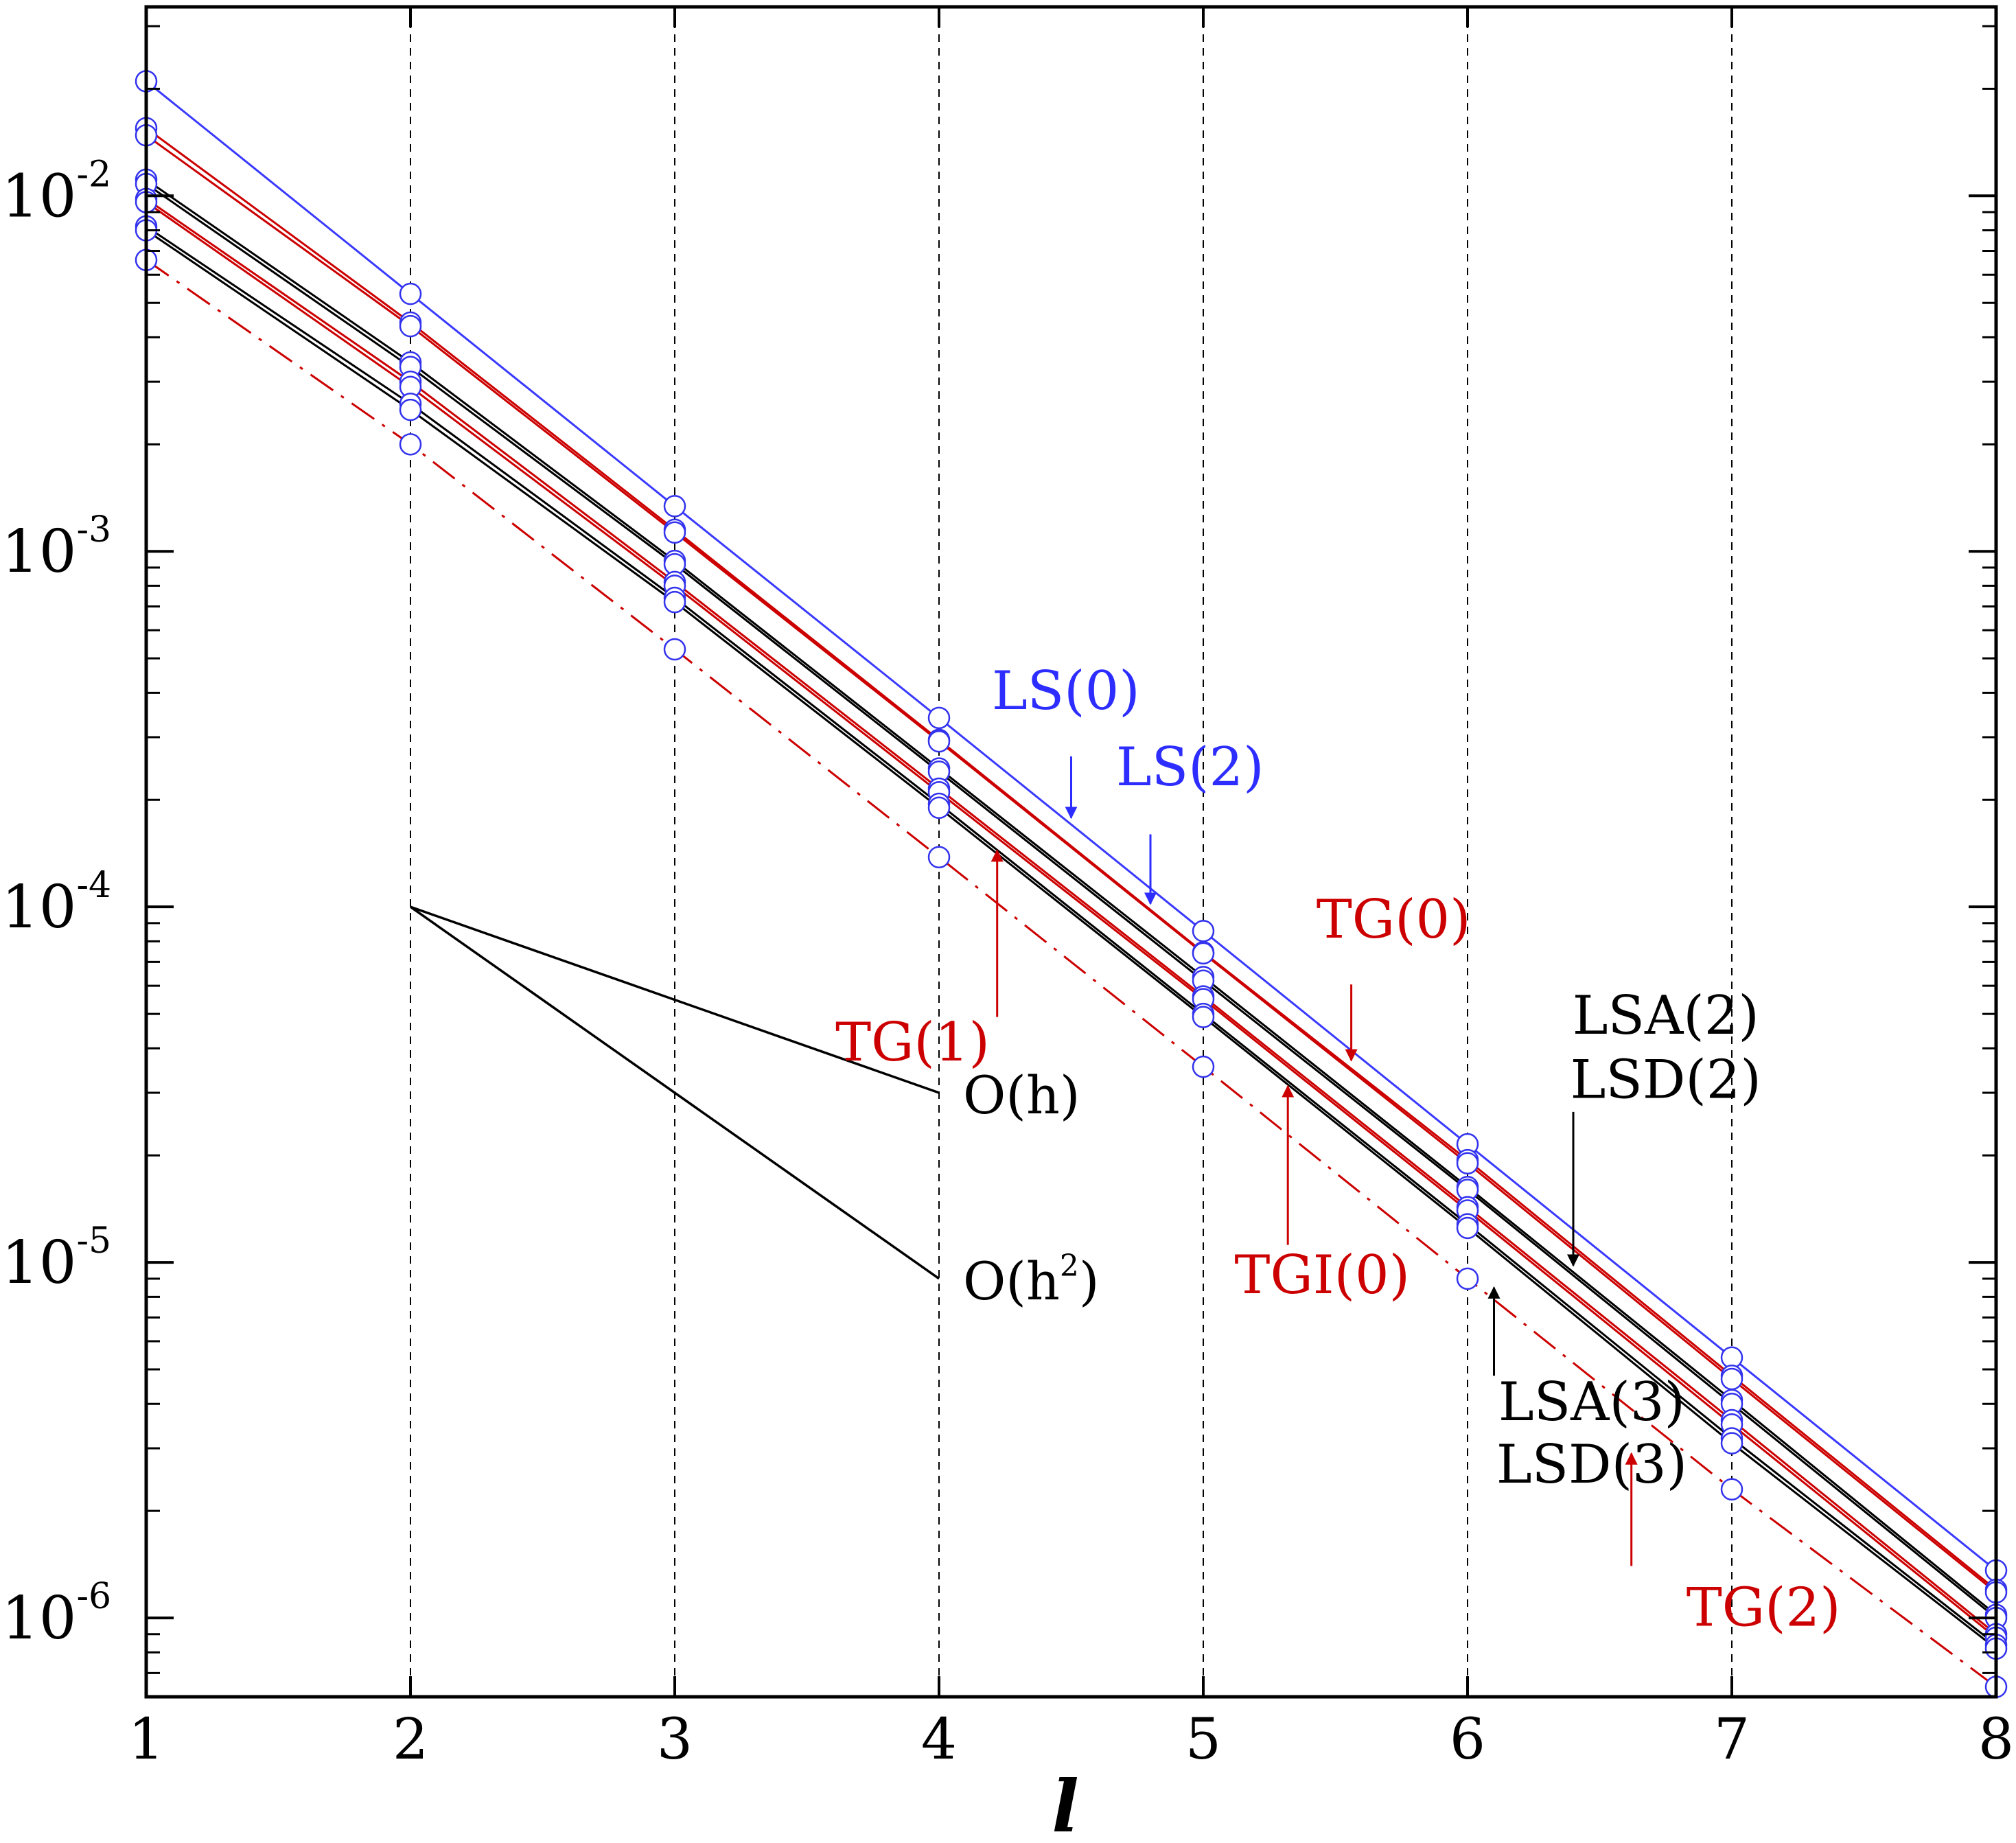 The width and height of the screenshot is (2016, 1843). What do you see at coordinates (1190, 767) in the screenshot?
I see `annotation-label-ls-2: LS(2)` at bounding box center [1190, 767].